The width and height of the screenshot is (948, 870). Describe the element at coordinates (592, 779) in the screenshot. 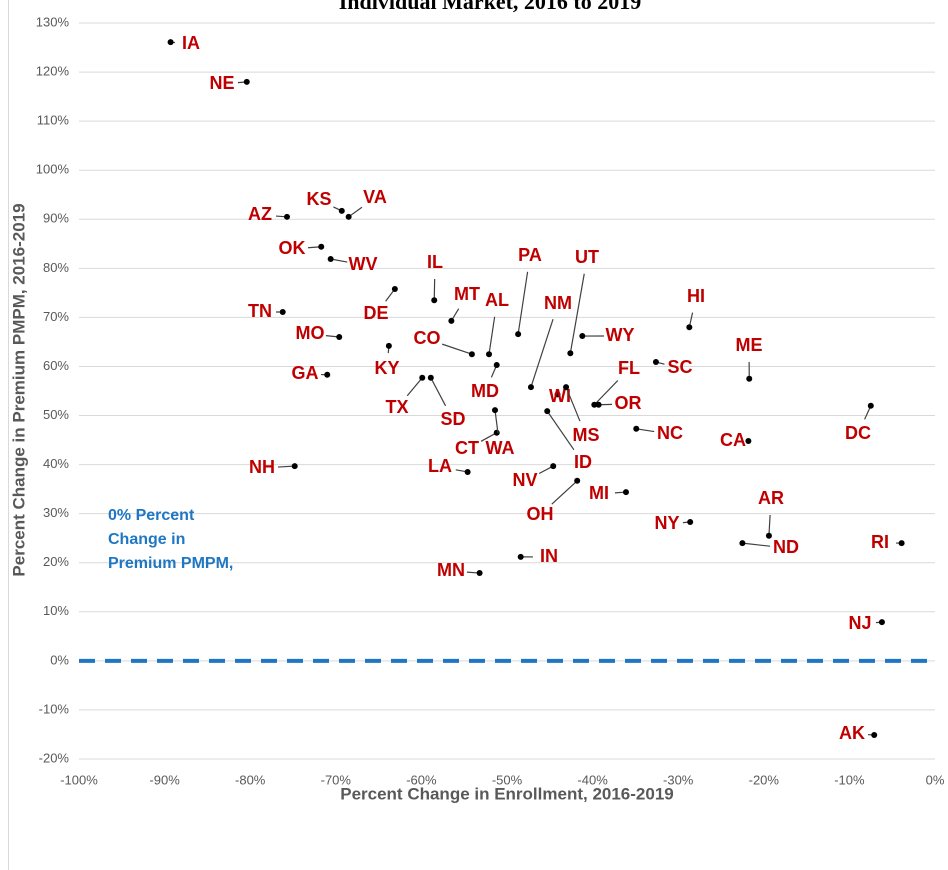

I see `x-tick-label: -40%` at that location.